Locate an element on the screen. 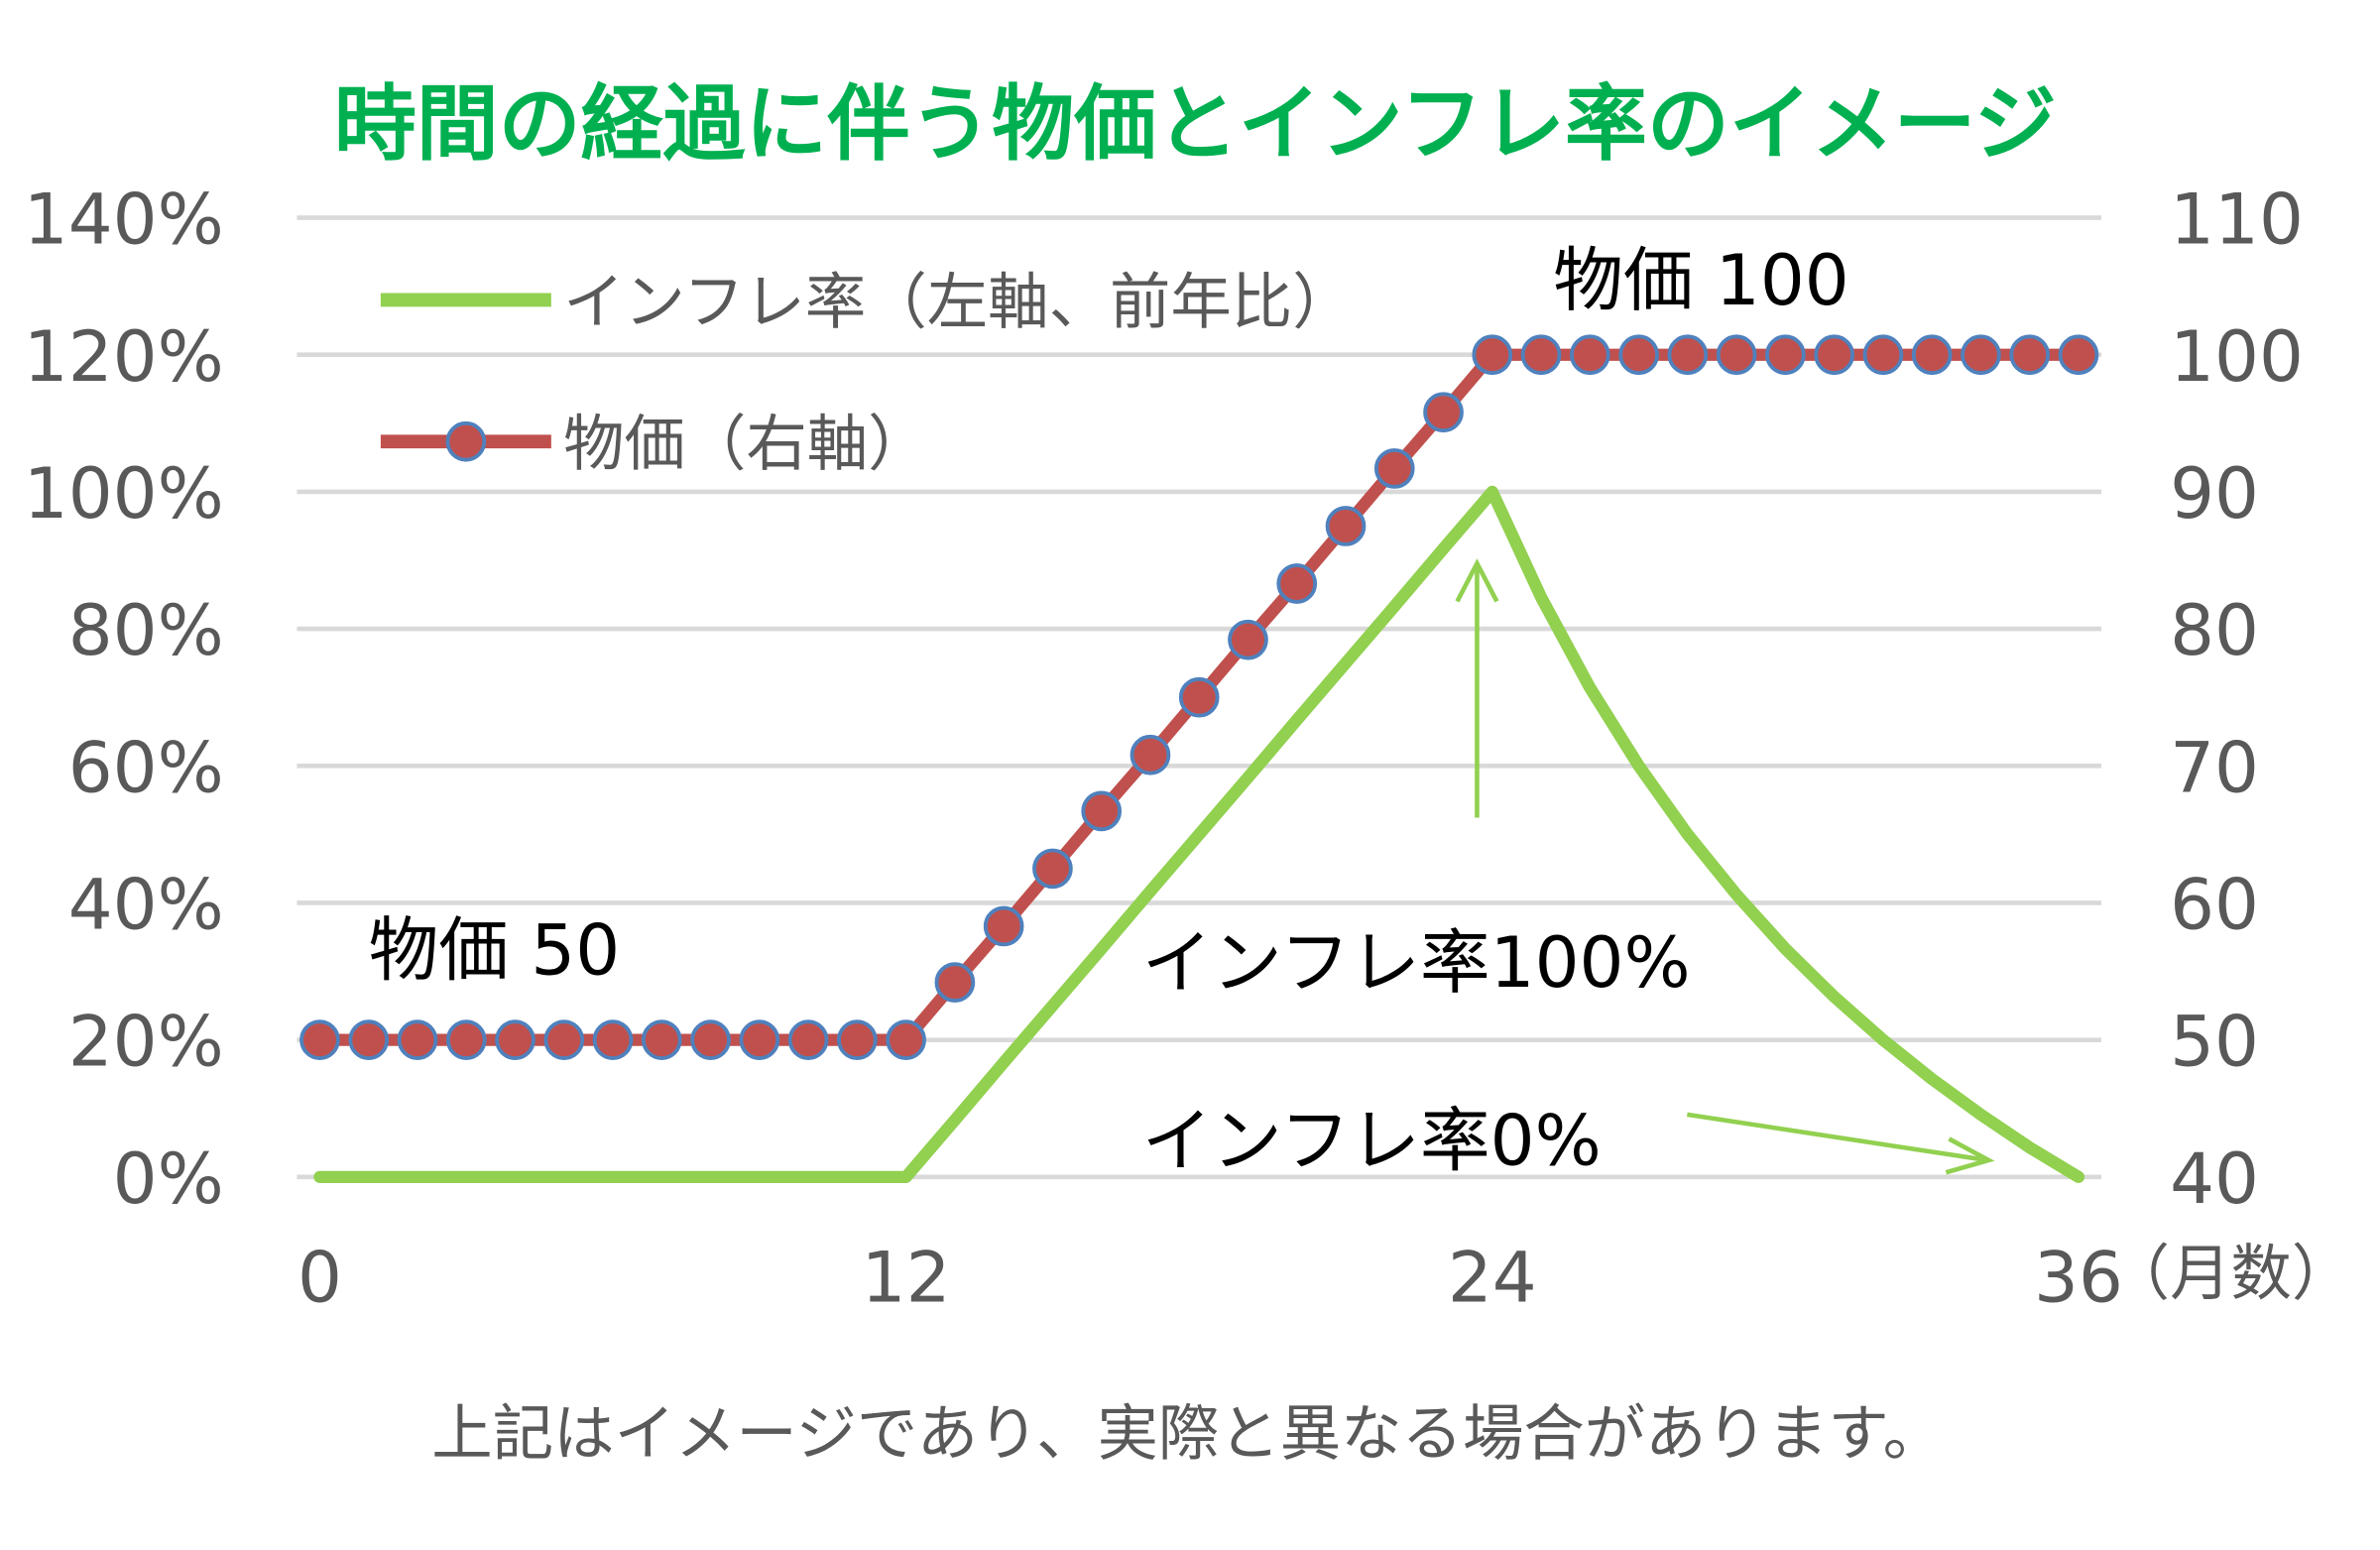 This screenshot has width=2380, height=1550. right-tick-label: 90 is located at coordinates (2214, 493).